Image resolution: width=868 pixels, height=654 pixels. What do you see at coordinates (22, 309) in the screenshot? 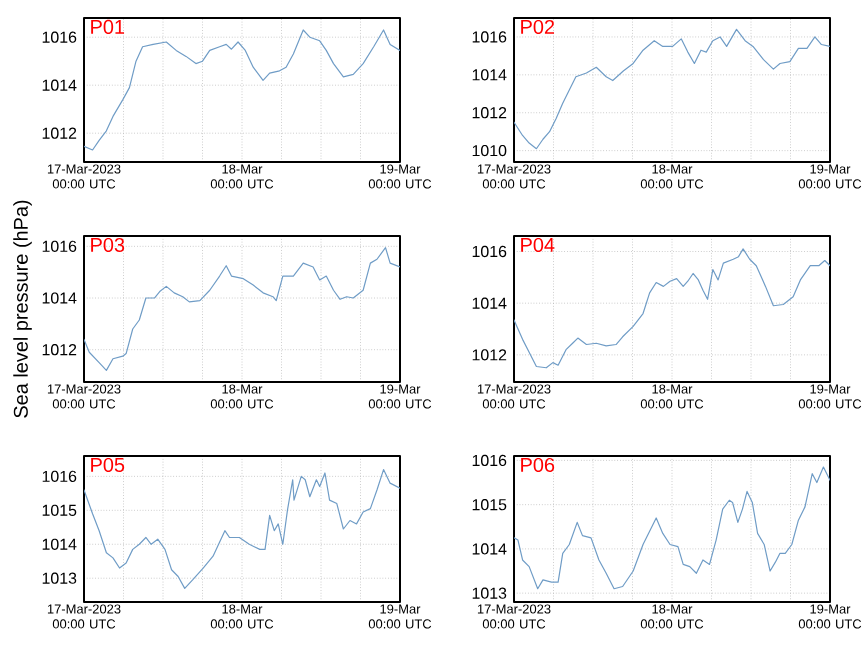
I see `y-axis-title: Sea level pressure (hPa)` at bounding box center [22, 309].